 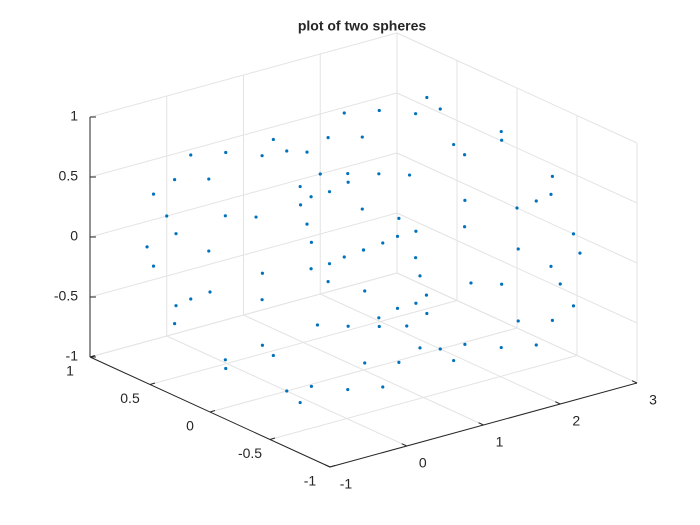 I want to click on chart-title: plot of two spheres, so click(x=362, y=26).